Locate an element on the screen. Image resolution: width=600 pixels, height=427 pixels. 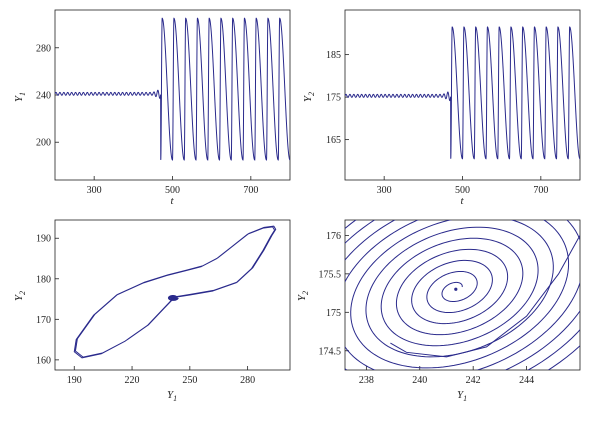
panel-y1-series is located at coordinates (172, 89).